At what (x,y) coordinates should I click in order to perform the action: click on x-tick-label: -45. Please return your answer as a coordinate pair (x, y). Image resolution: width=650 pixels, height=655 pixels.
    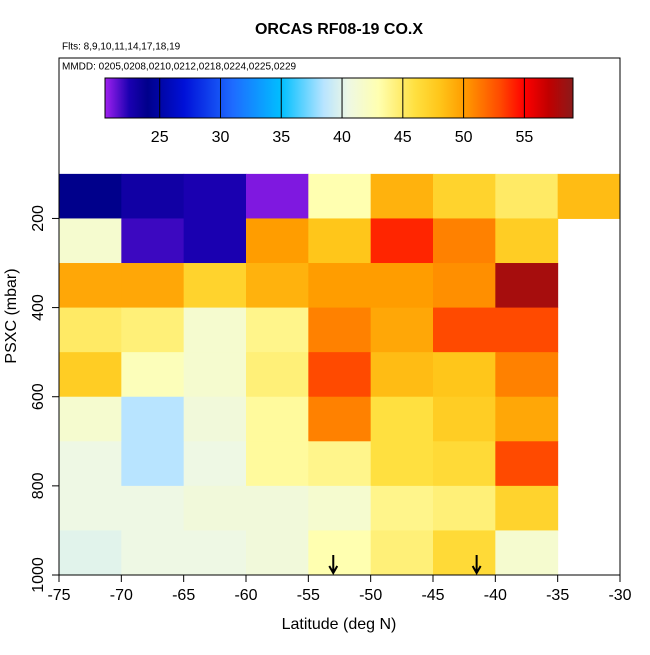
    Looking at the image, I should click on (432, 595).